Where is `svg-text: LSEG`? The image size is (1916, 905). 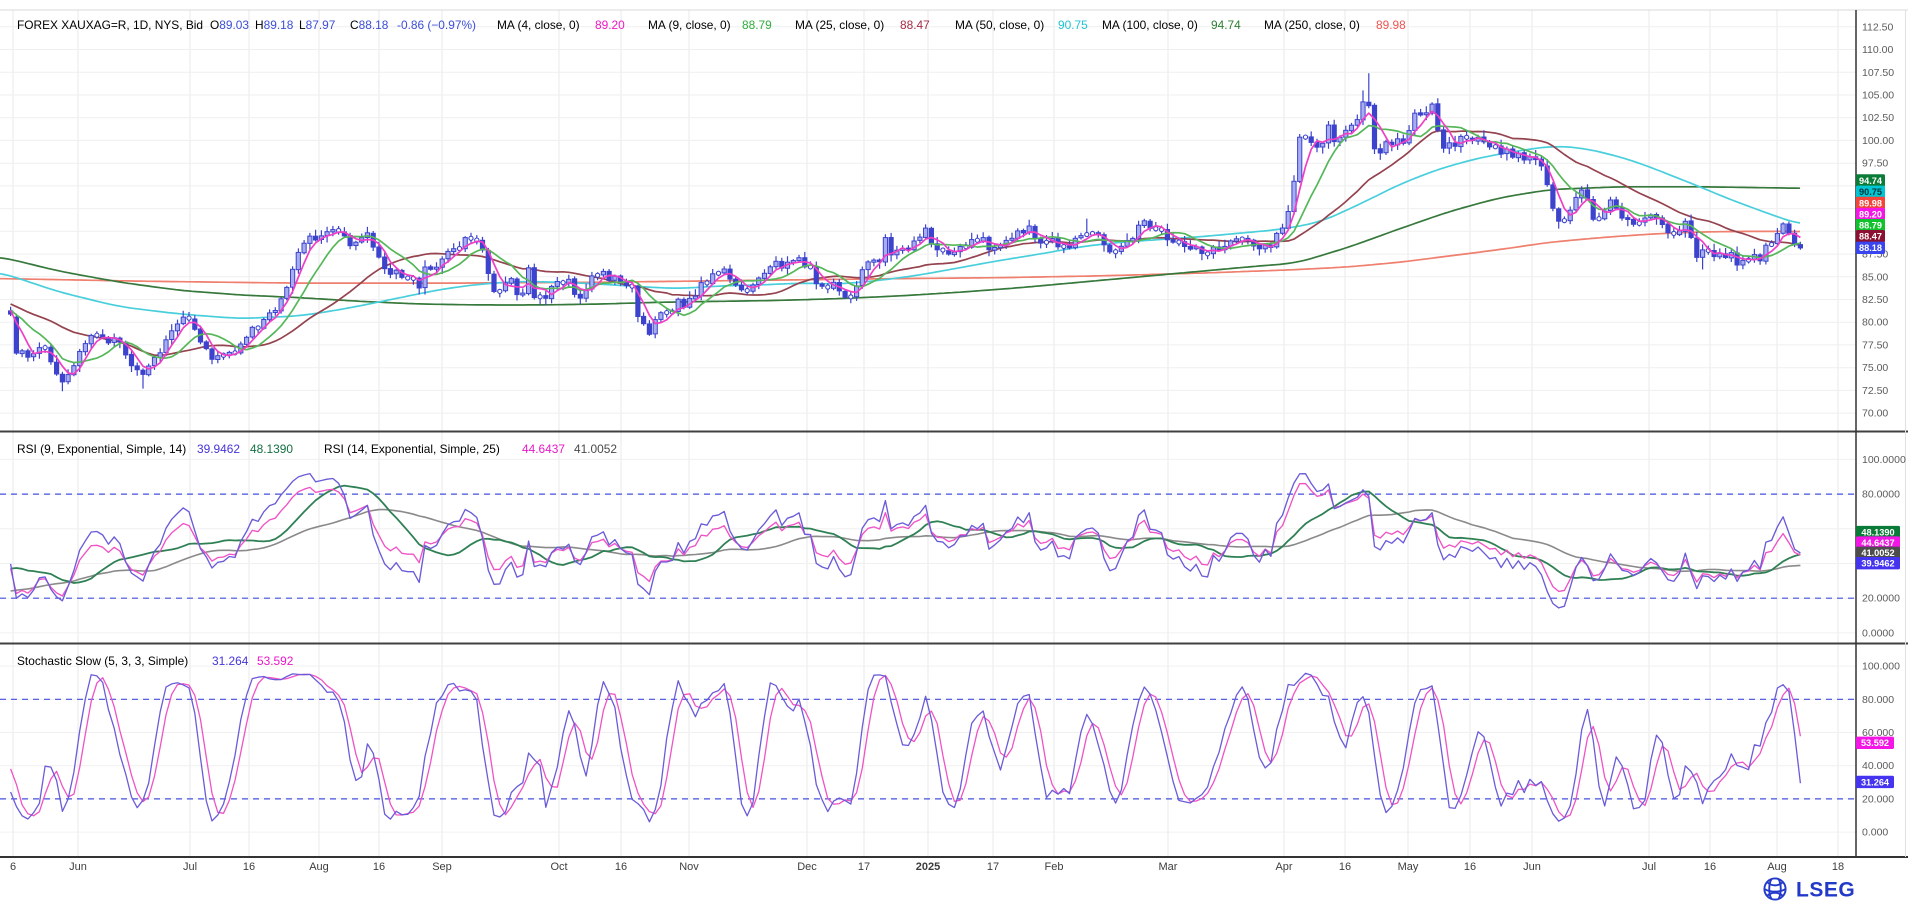
svg-text: LSEG is located at coordinates (1825, 890).